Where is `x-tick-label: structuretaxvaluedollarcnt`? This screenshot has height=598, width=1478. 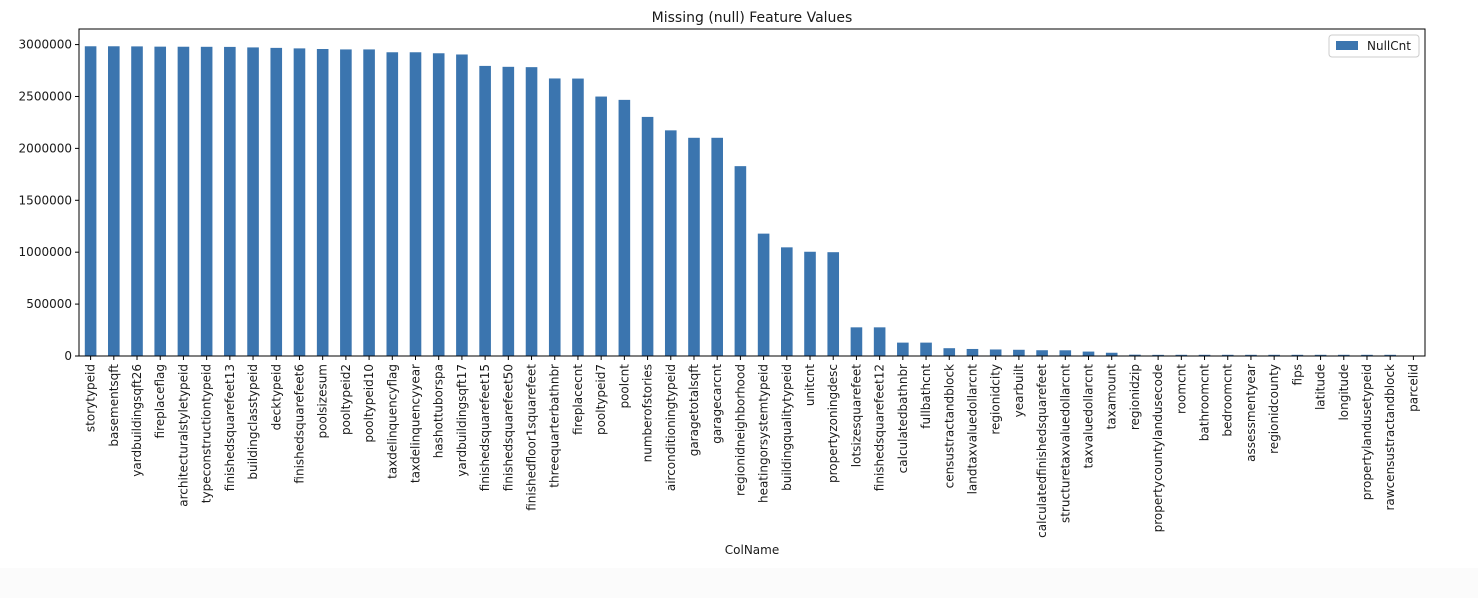 x-tick-label: structuretaxvaluedollarcnt is located at coordinates (1065, 443).